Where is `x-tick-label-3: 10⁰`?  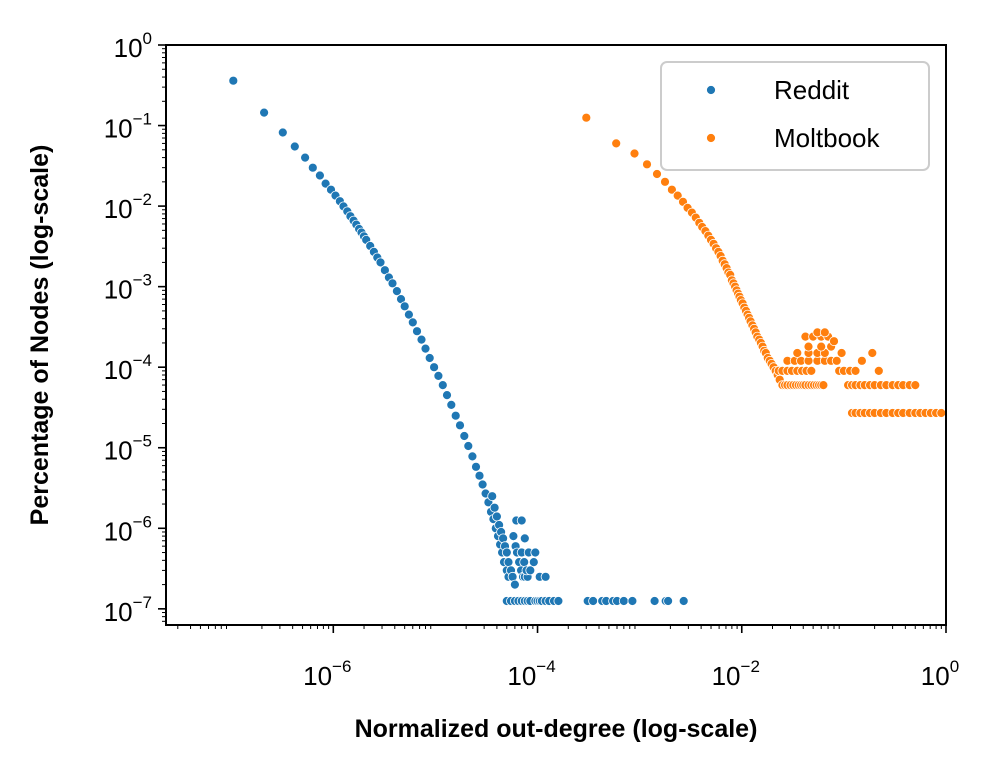
x-tick-label-3: 10⁰ is located at coordinates (940, 674).